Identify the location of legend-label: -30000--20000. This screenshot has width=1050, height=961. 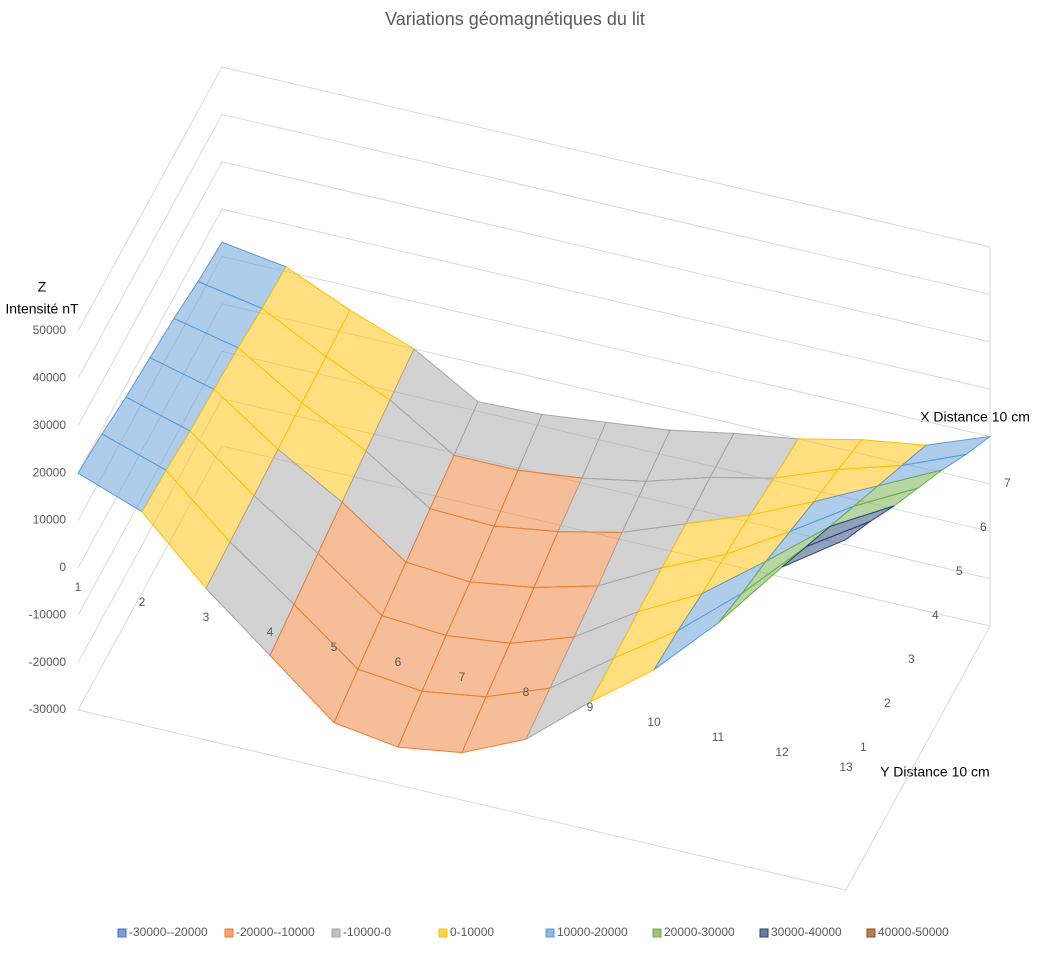
(168, 932).